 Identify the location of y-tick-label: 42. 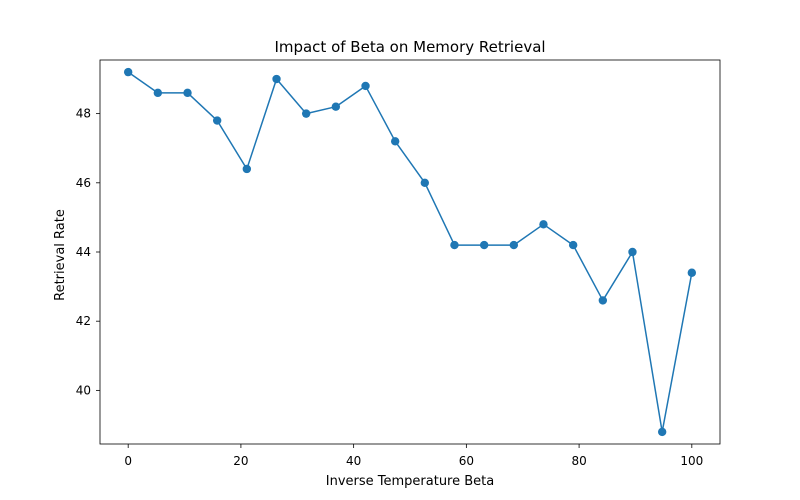
(83, 321).